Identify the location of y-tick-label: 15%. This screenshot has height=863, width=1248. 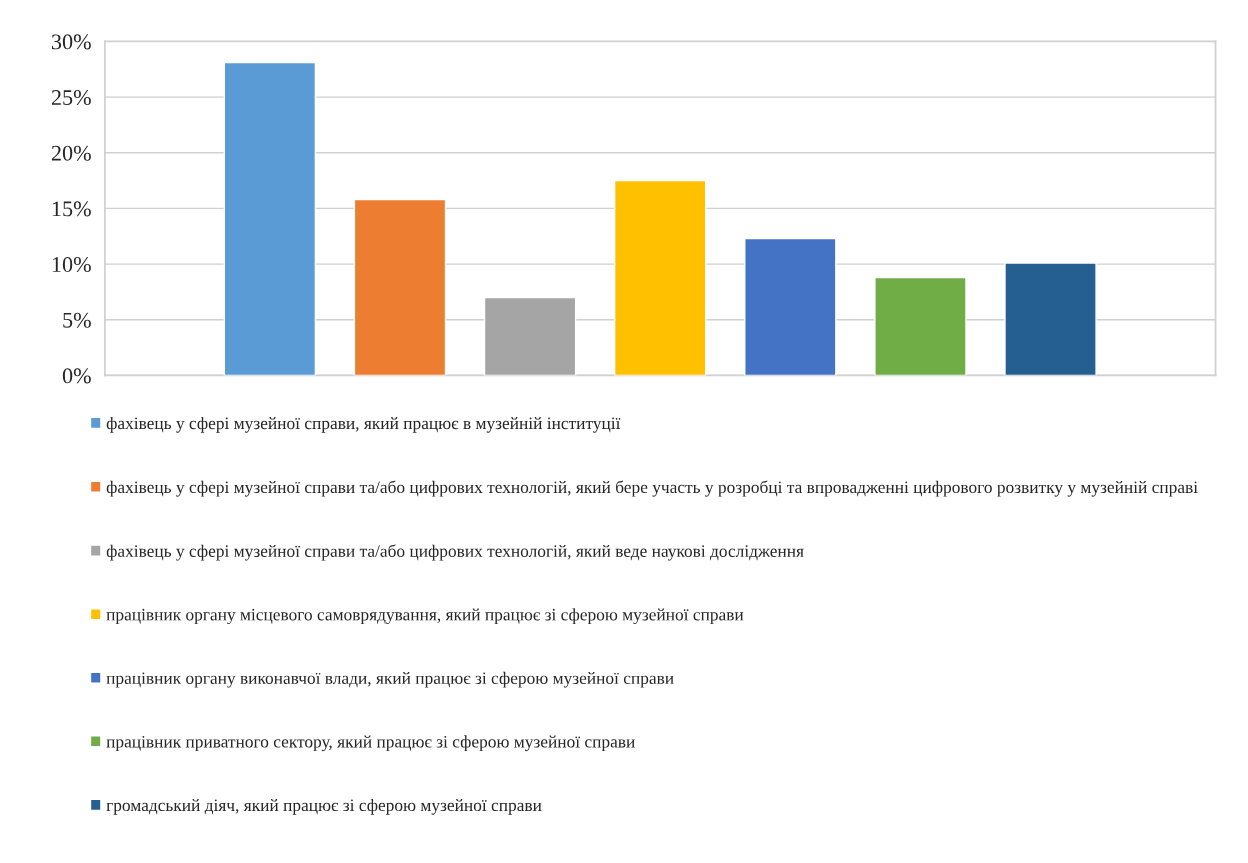
(71, 209).